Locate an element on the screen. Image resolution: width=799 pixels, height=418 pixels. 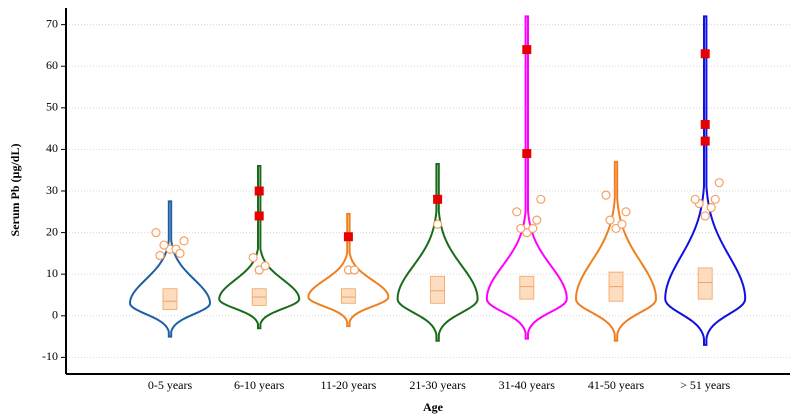
x-tick-label: > 51 years is located at coordinates (705, 385).